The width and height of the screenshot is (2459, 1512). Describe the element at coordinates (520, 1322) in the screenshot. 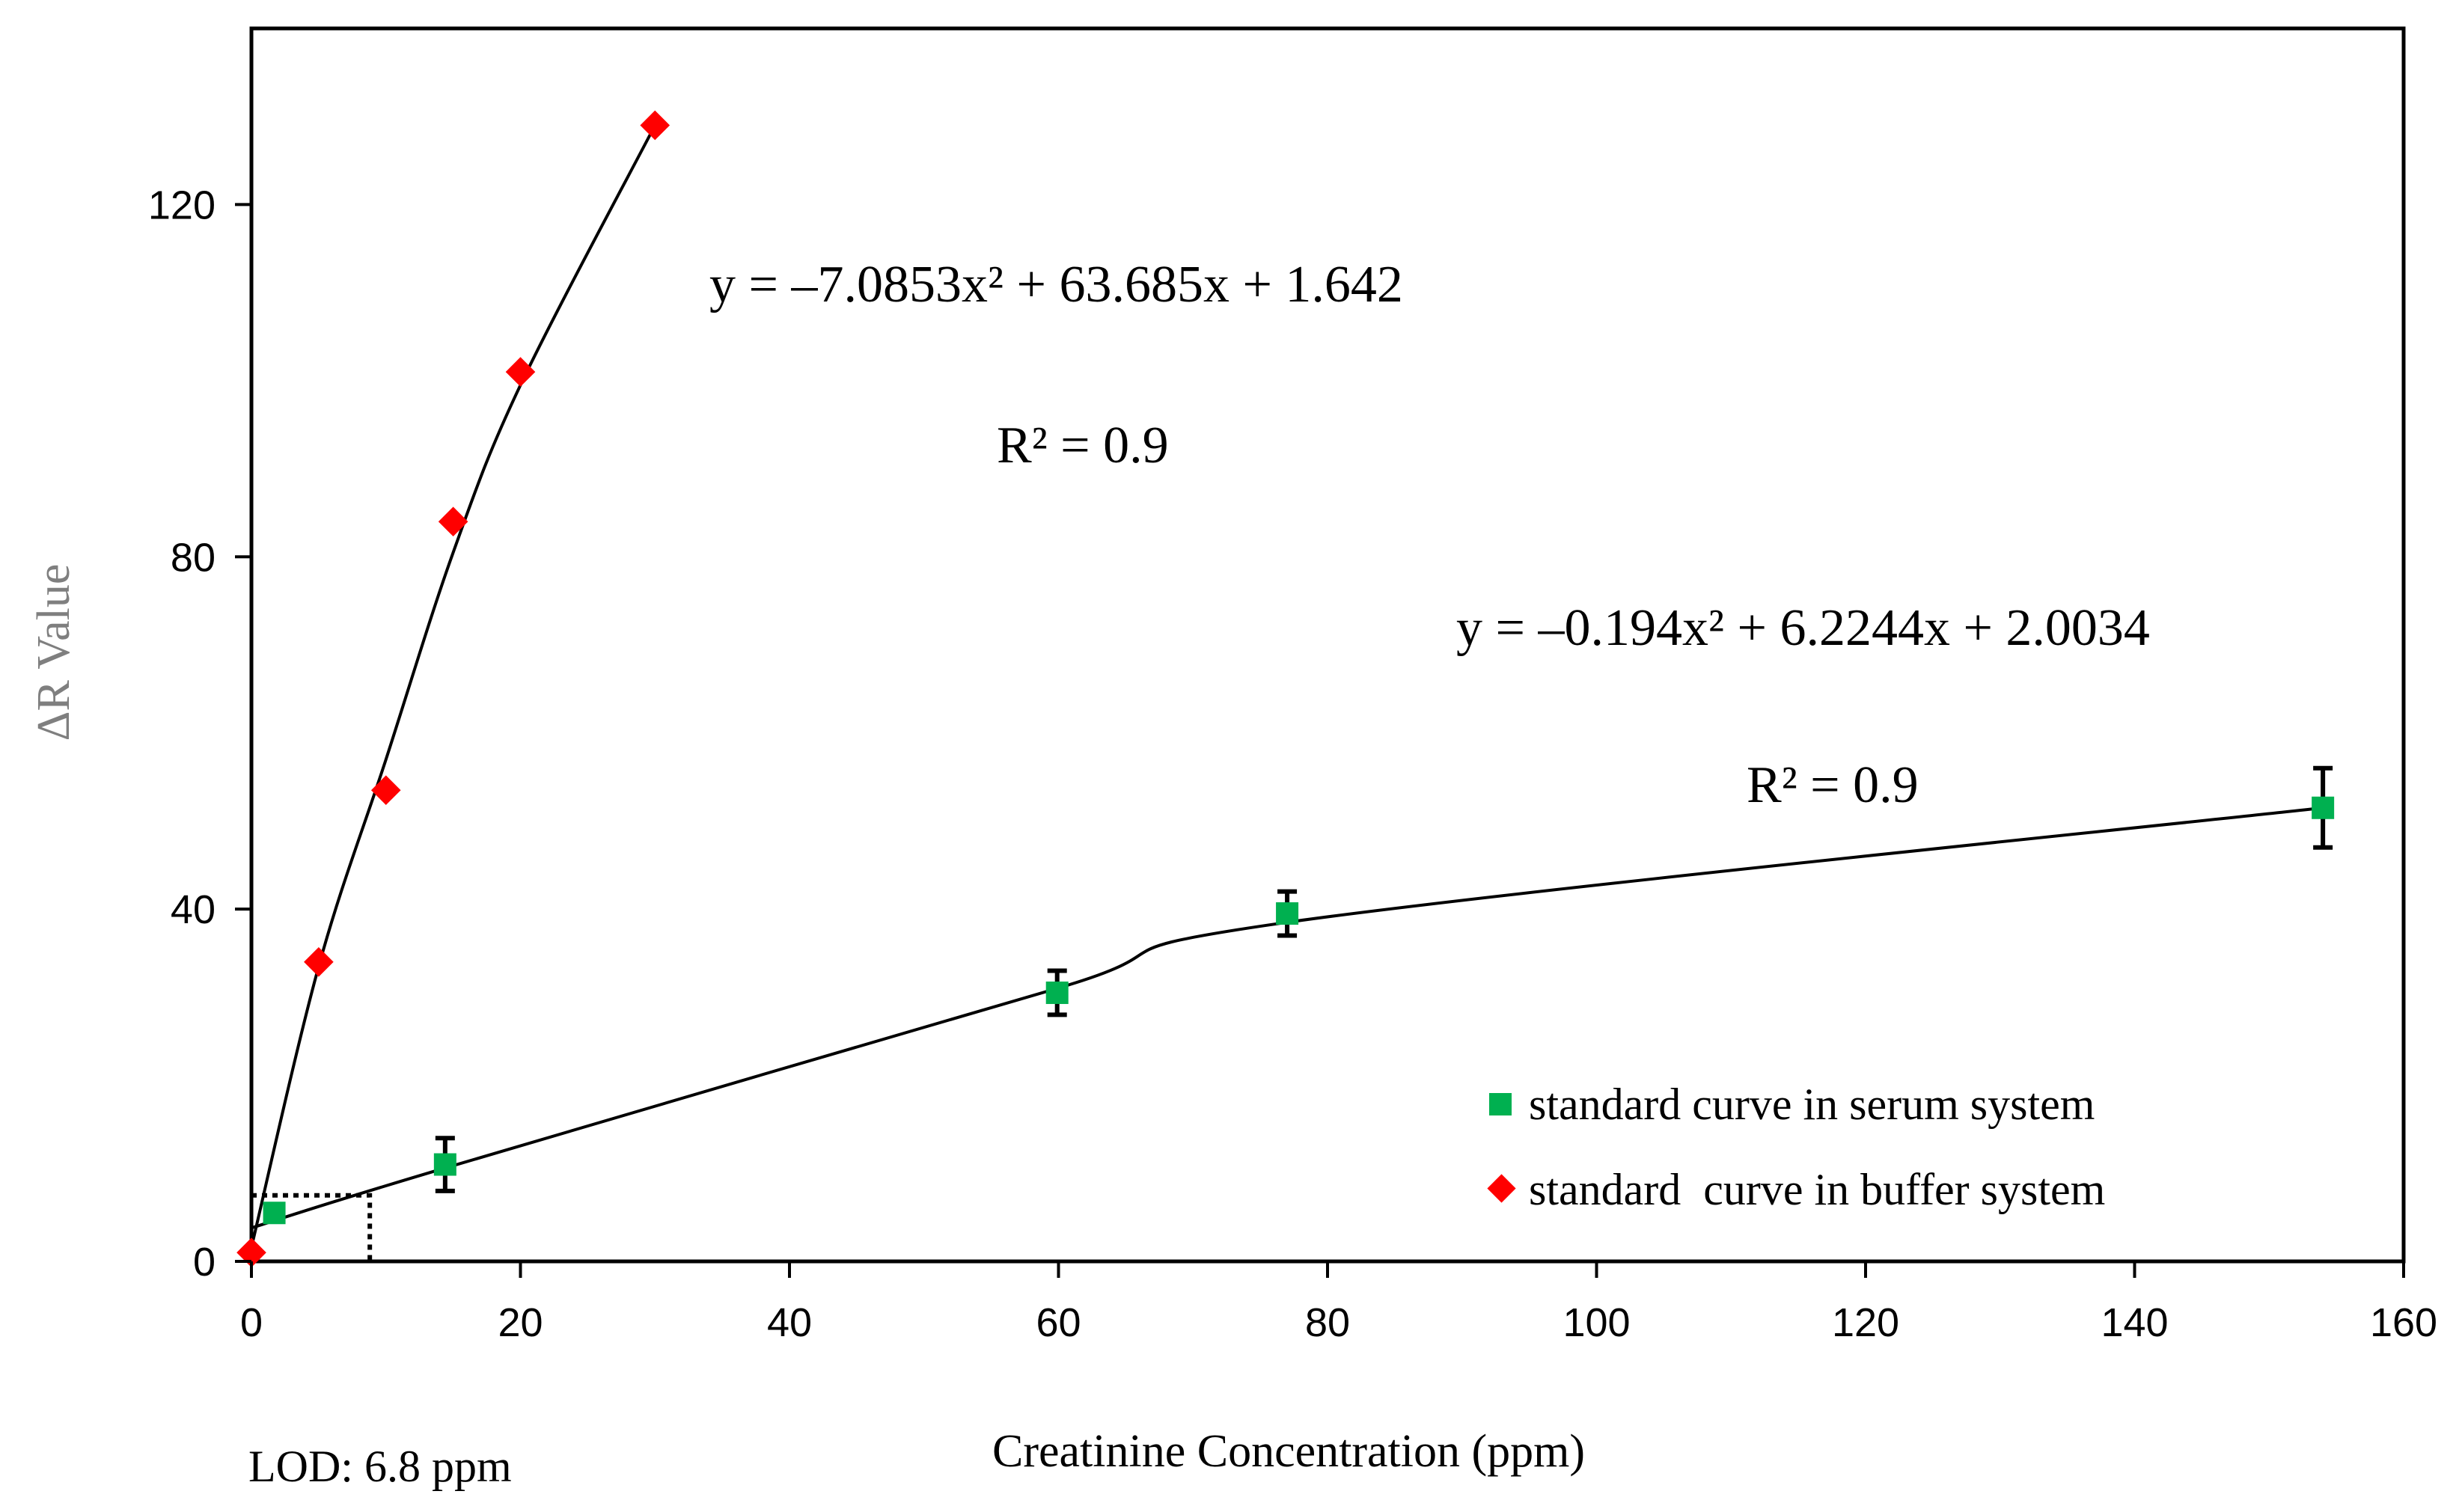

I see `x-tick-label: 20` at that location.